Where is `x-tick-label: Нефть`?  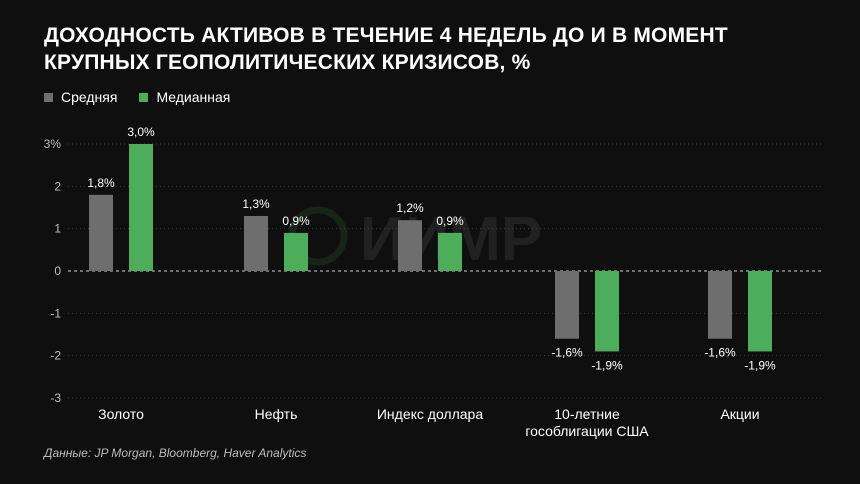 x-tick-label: Нефть is located at coordinates (276, 414).